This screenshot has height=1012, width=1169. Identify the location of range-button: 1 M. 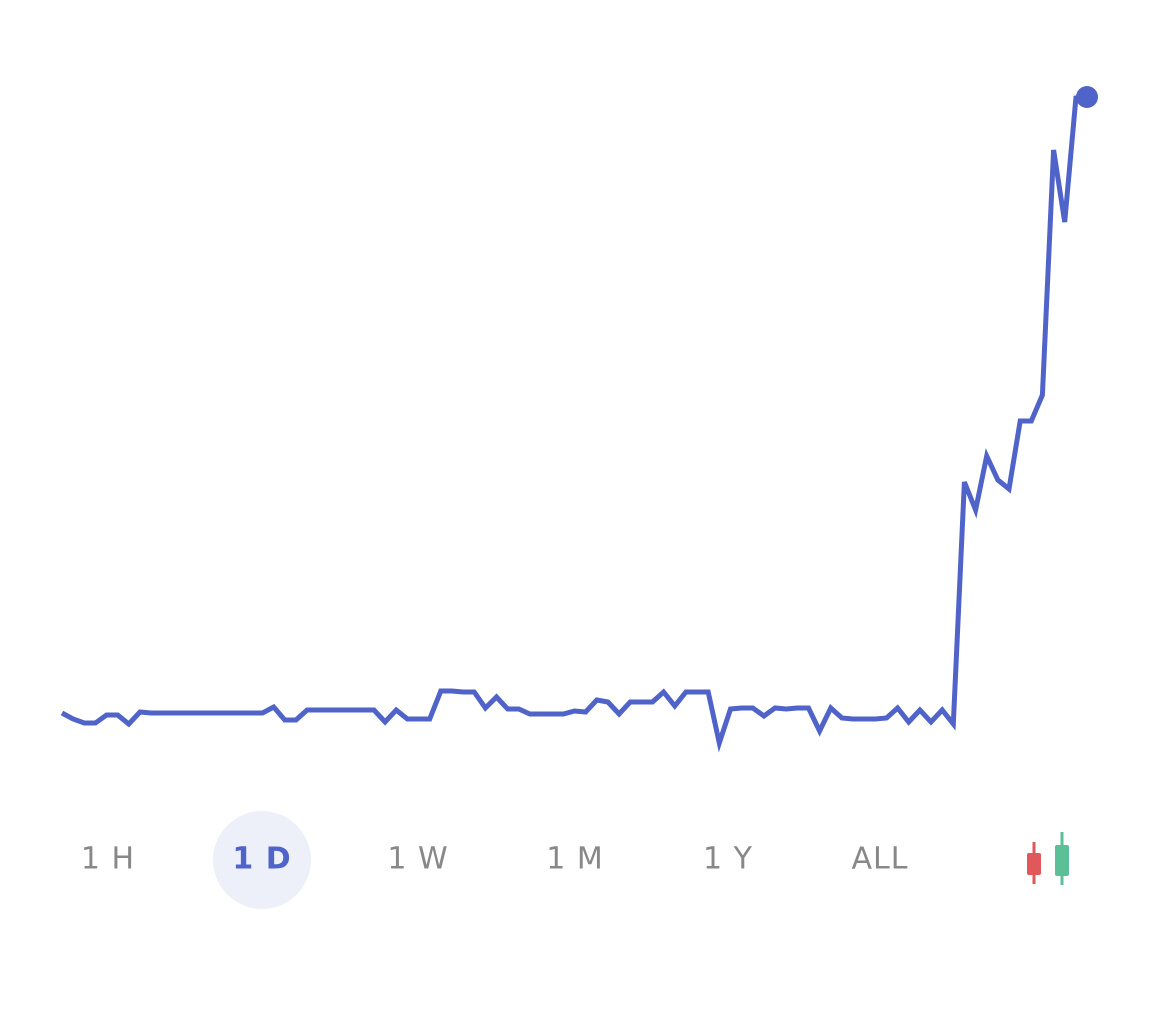
(575, 859).